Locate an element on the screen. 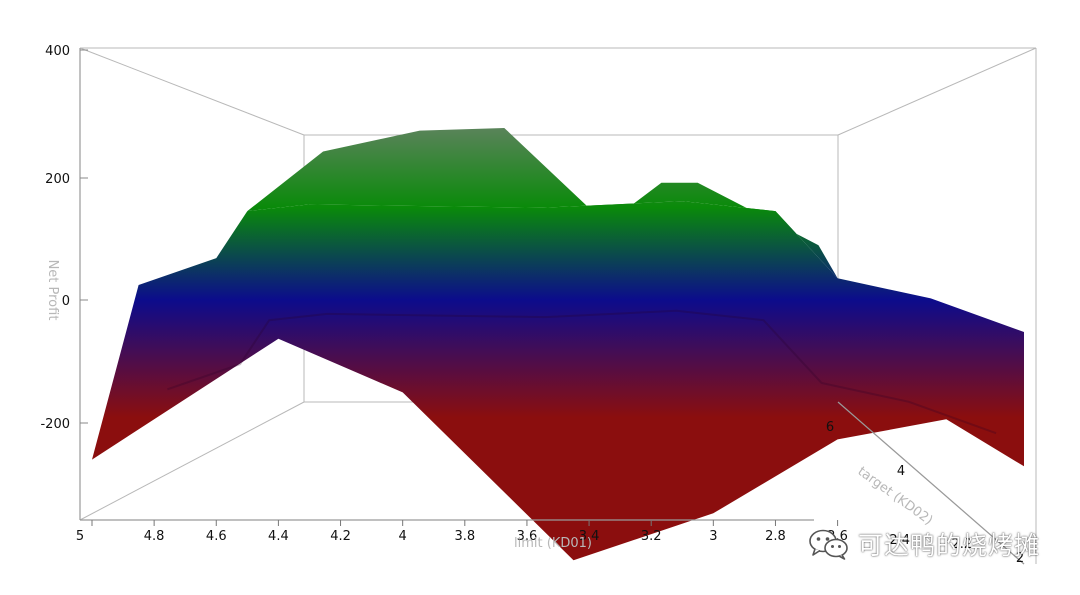 The image size is (1080, 595). x-tick-label: 4.8 is located at coordinates (154, 536).